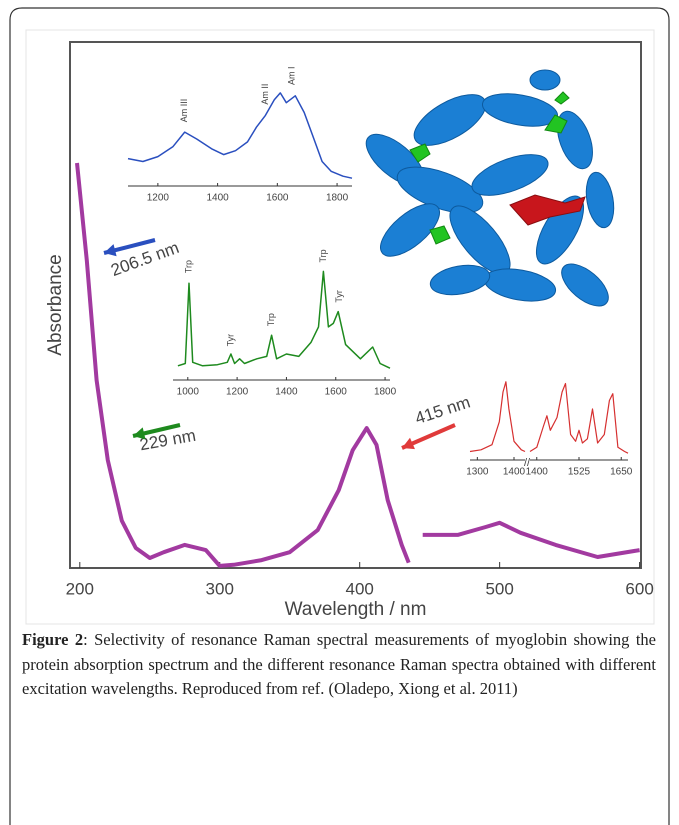 The width and height of the screenshot is (679, 825). Describe the element at coordinates (490, 188) in the screenshot. I see `protein-structure` at that location.